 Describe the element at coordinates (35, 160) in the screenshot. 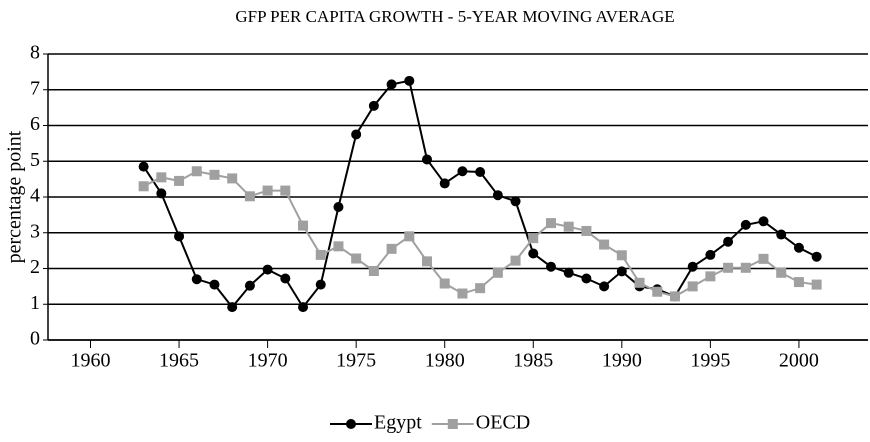

I see `y-tick-label: 5` at that location.